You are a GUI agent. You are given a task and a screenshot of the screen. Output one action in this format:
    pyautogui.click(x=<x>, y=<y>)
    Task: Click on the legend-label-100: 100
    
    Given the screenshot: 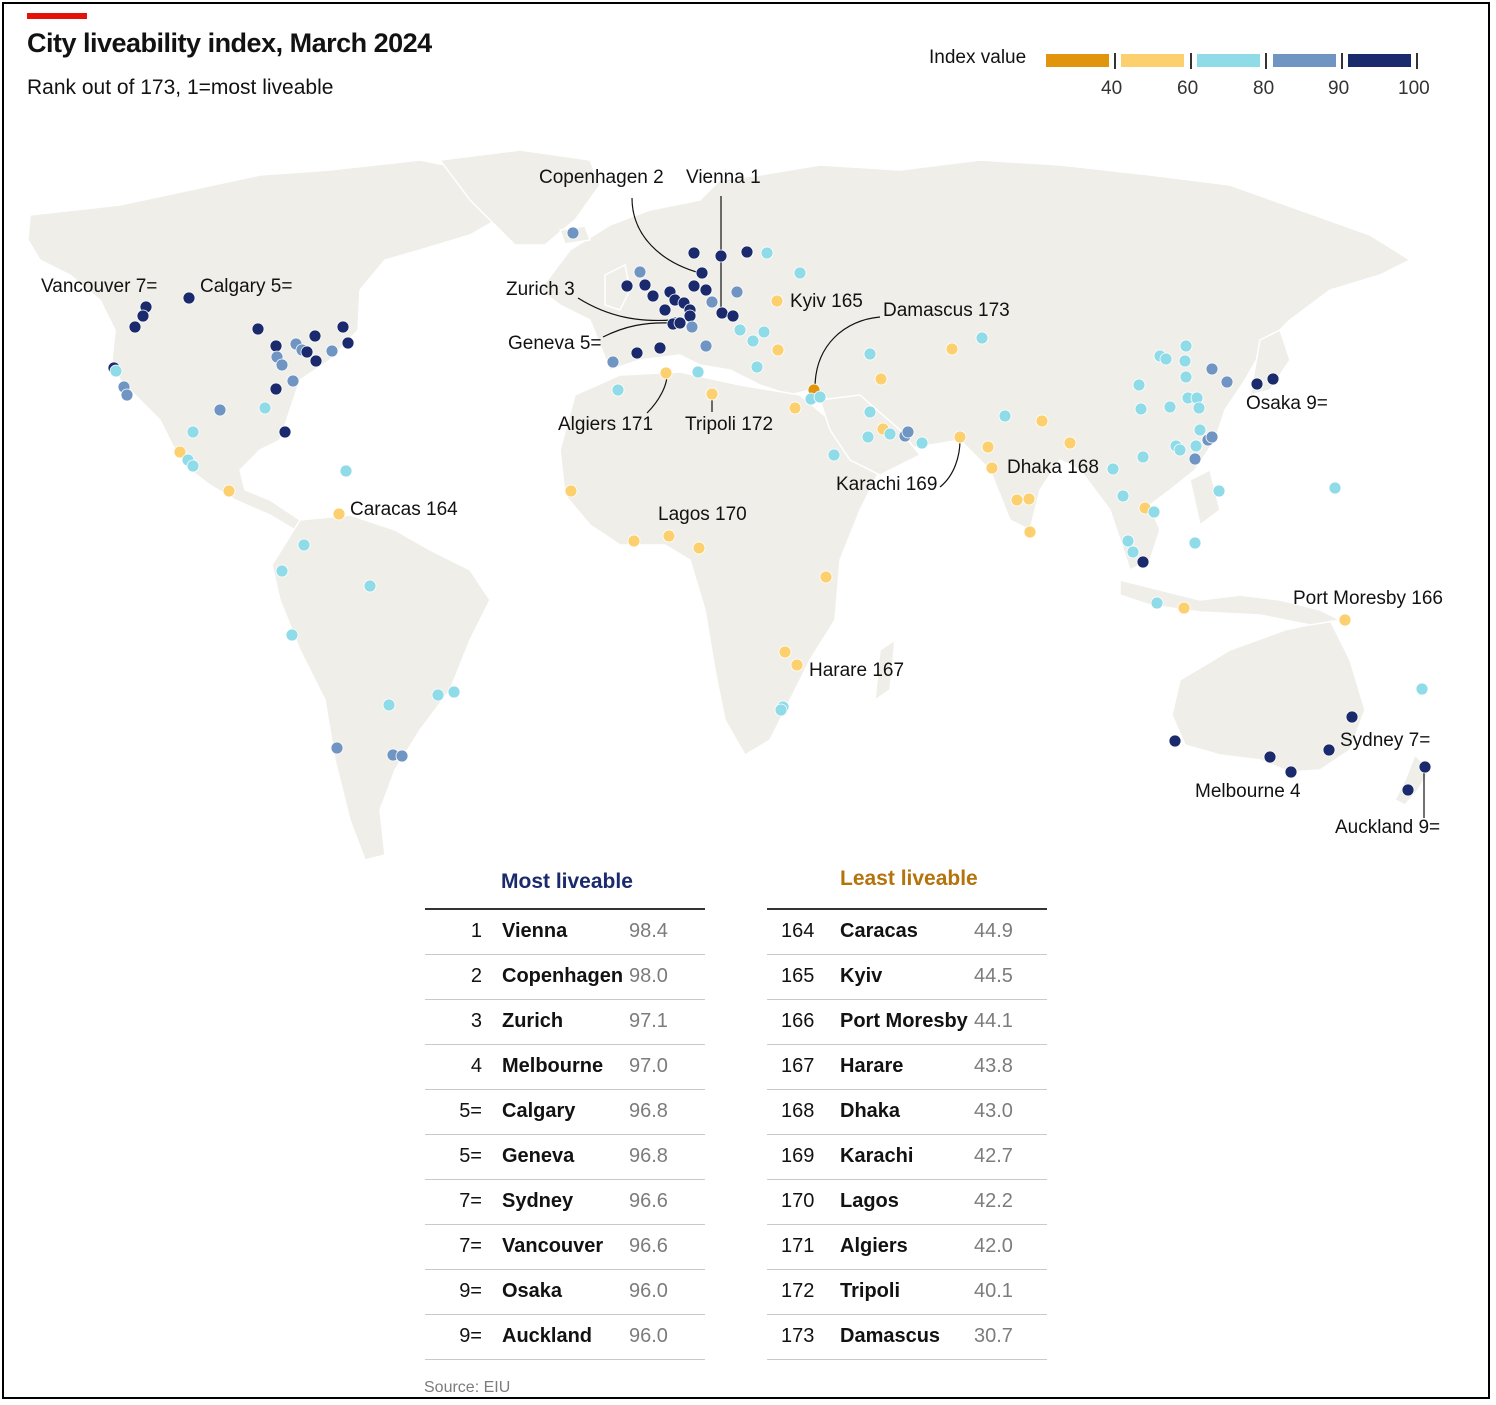 What is the action you would take?
    pyautogui.click(x=1414, y=88)
    